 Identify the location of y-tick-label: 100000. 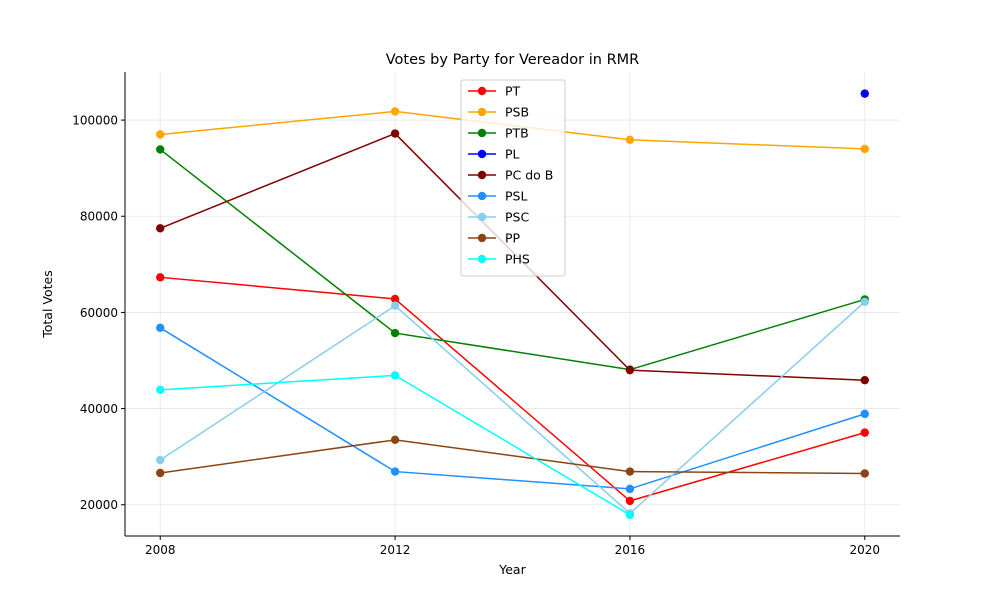
(95, 121).